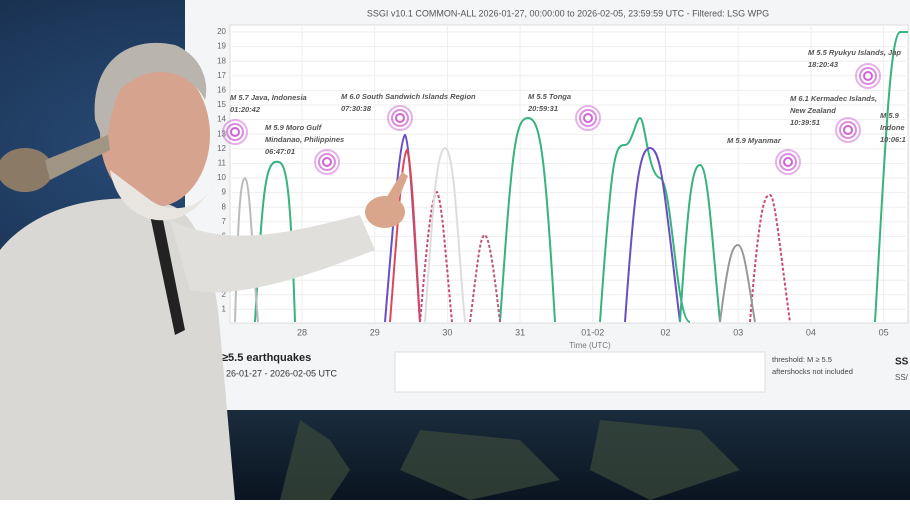 The width and height of the screenshot is (910, 505). Describe the element at coordinates (221, 46) in the screenshot. I see `y-tick-label: 19` at that location.